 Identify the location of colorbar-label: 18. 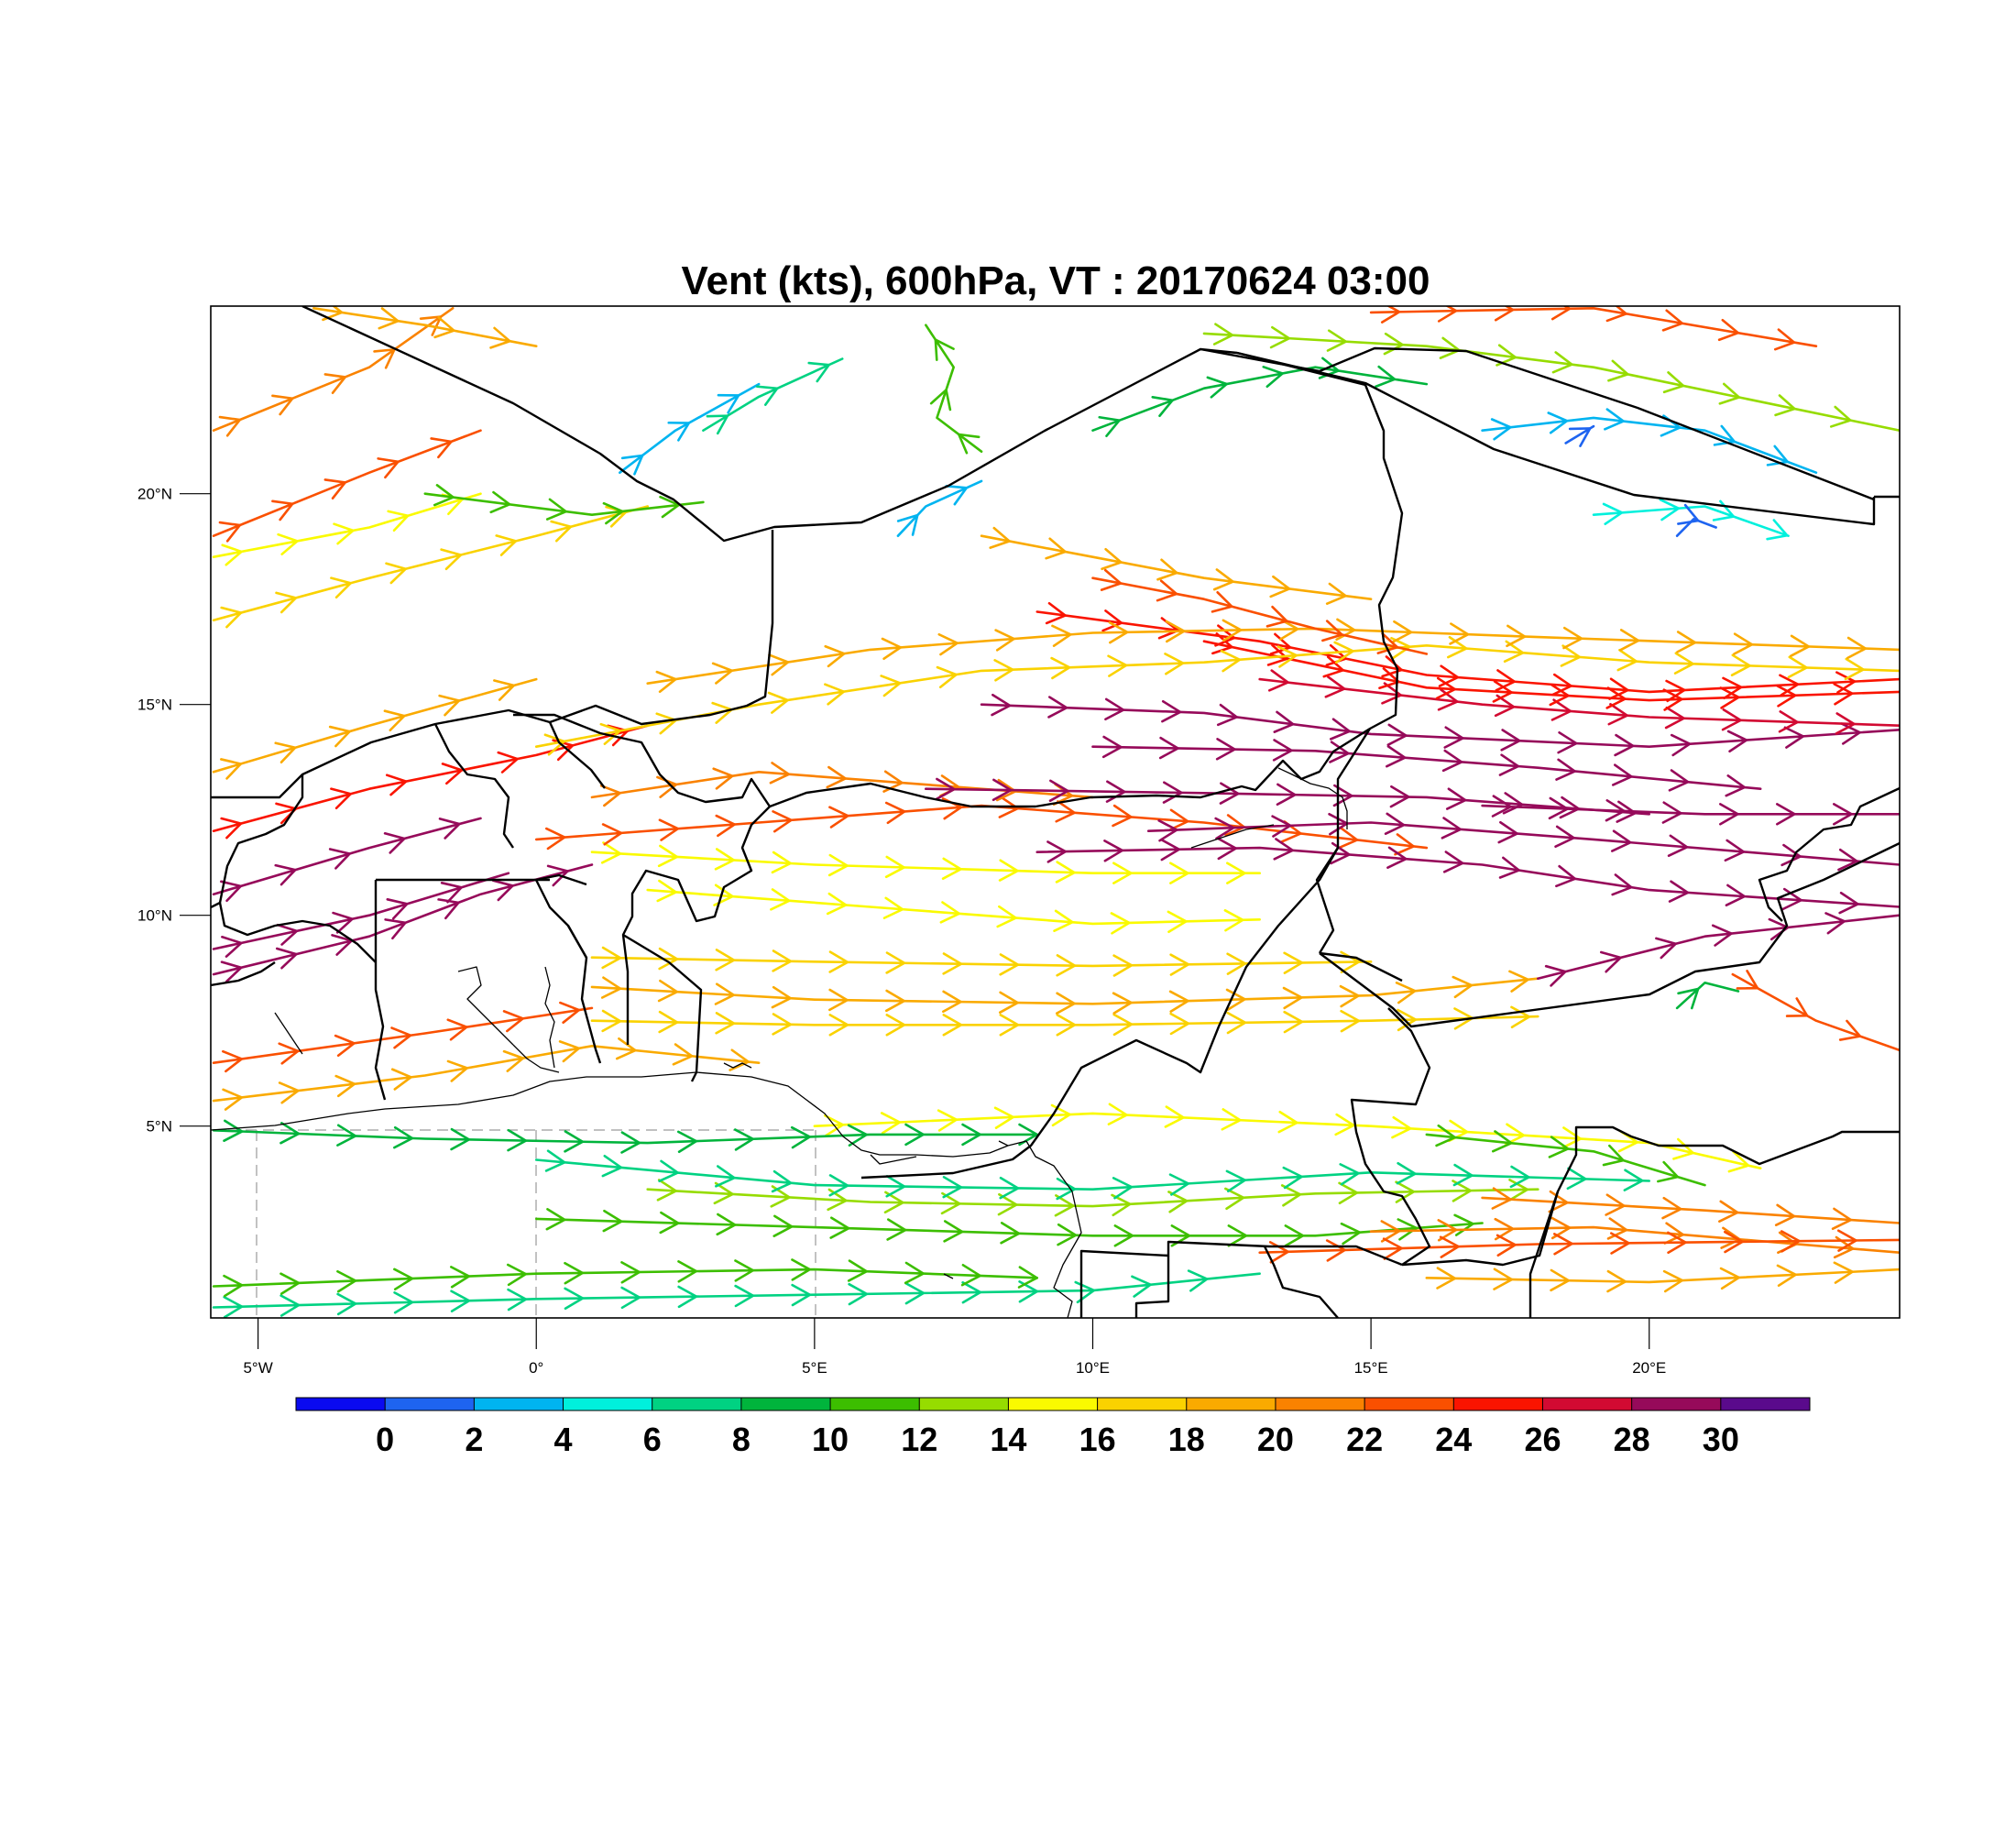
(1186, 1439).